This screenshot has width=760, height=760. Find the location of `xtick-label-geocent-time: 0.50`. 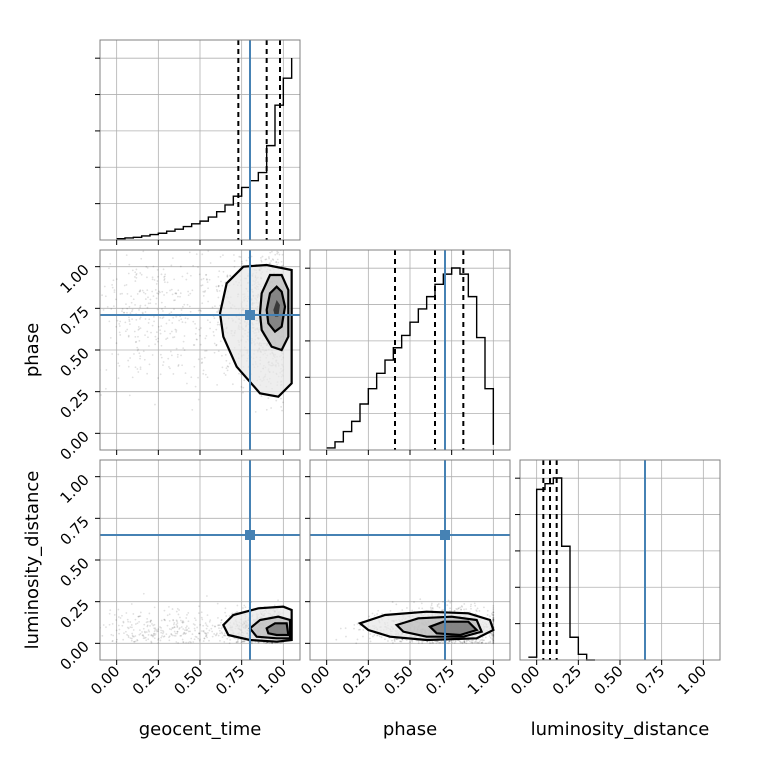

xtick-label-geocent-time: 0.50 is located at coordinates (188, 680).